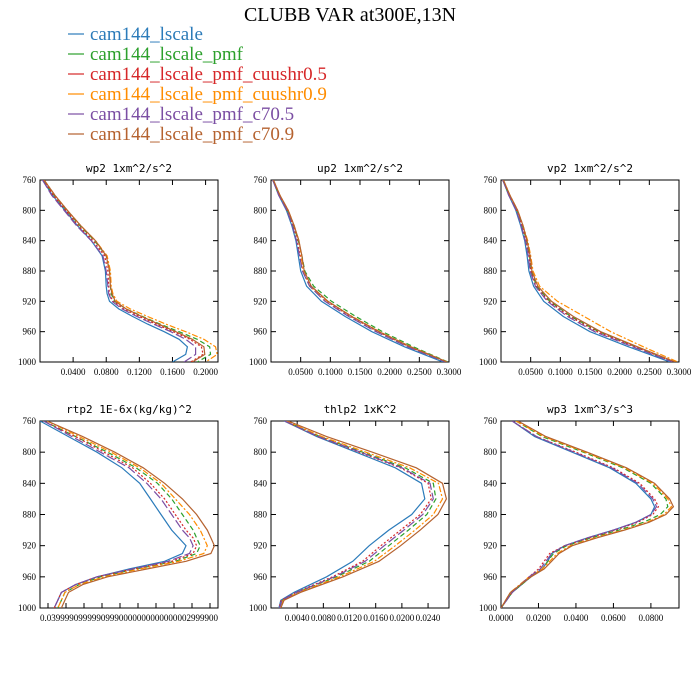 The width and height of the screenshot is (700, 700). I want to click on panel-title-2: vp2 1xm^2/s^2, so click(590, 168).